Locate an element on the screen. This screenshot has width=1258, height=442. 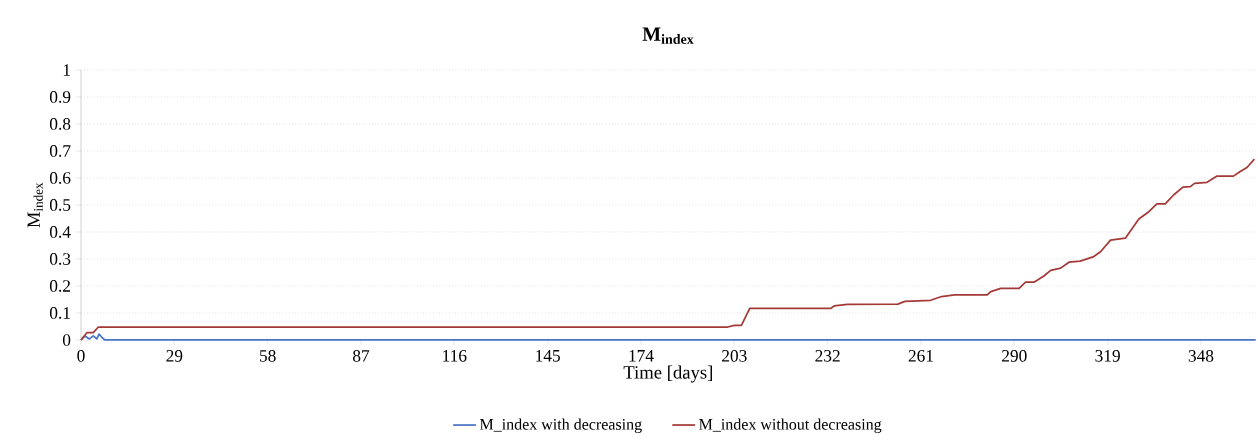
y-tick-label: 0.7 is located at coordinates (60, 151).